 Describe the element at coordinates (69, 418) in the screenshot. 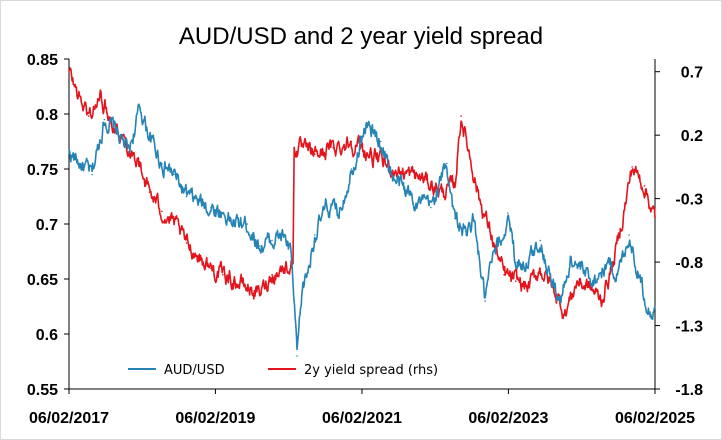

I see `x-tick-label: 06/02/2017` at that location.